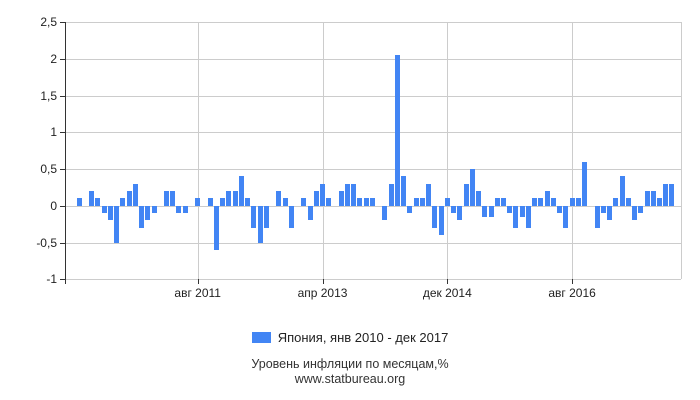  What do you see at coordinates (197, 293) in the screenshot?
I see `x-tick-label: авг 2011` at bounding box center [197, 293].